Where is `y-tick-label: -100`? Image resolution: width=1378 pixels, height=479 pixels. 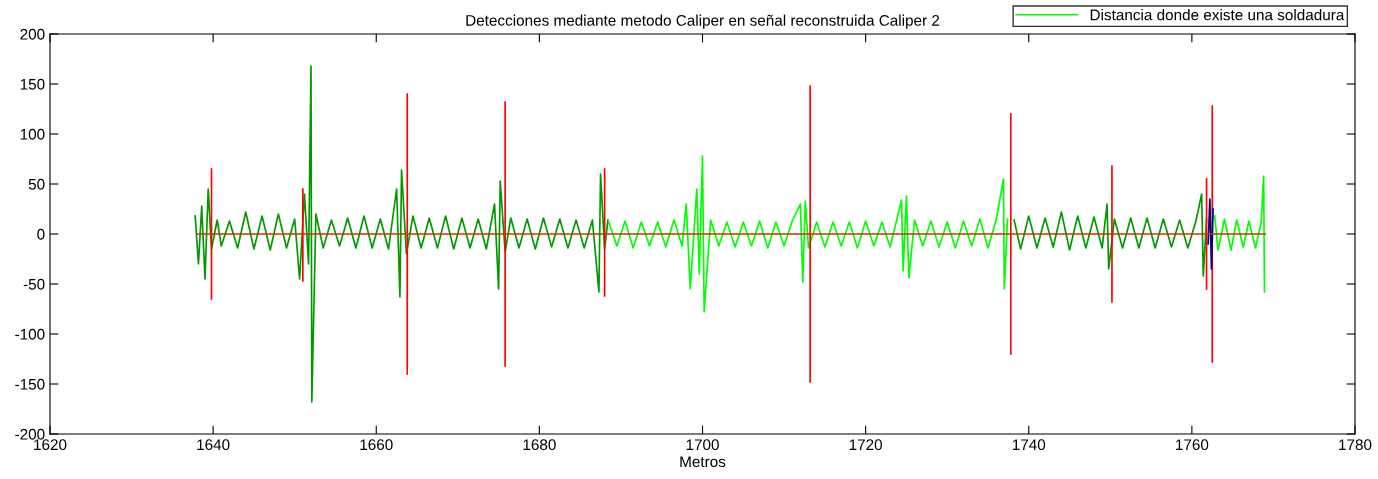 y-tick-label: -100 is located at coordinates (30, 334).